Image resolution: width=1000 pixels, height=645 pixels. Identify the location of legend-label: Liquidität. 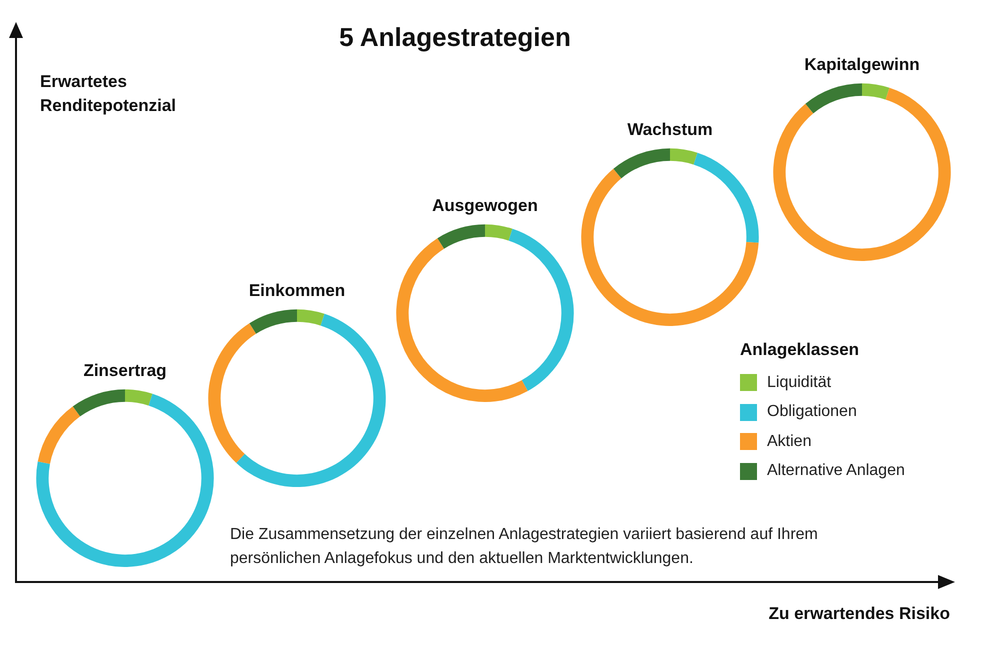
(799, 383).